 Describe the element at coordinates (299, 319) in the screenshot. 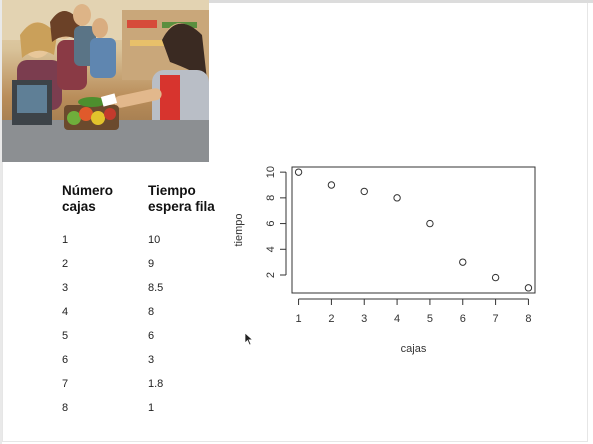

I see `x-tick-label: 1` at that location.